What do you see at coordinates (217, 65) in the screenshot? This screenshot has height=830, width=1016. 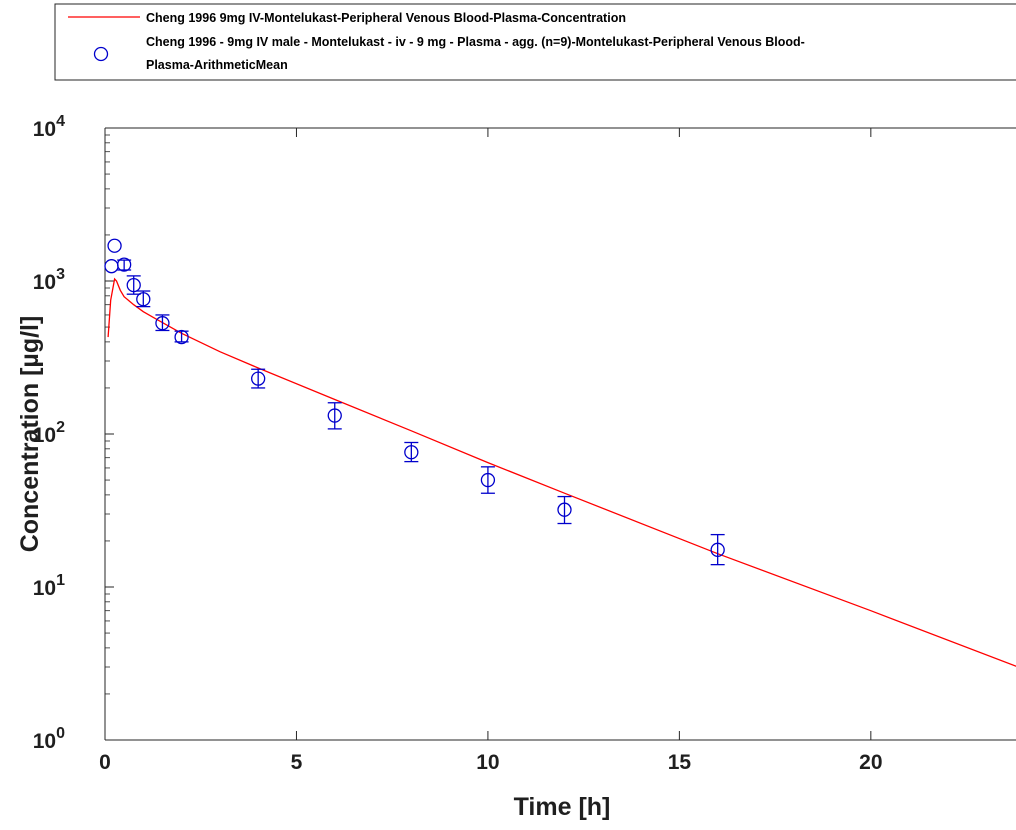 I see `legend-entry-observed-line2: Plasma-ArithmeticMean` at bounding box center [217, 65].